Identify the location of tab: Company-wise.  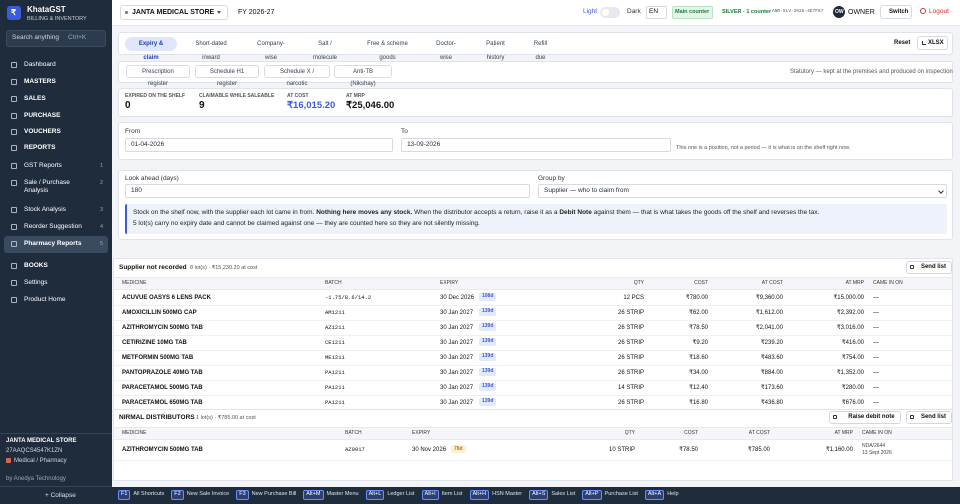
(271, 51).